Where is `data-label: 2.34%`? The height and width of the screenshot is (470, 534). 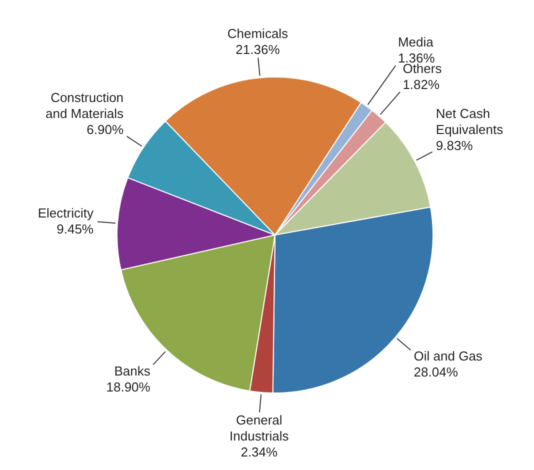 data-label: 2.34% is located at coordinates (259, 452).